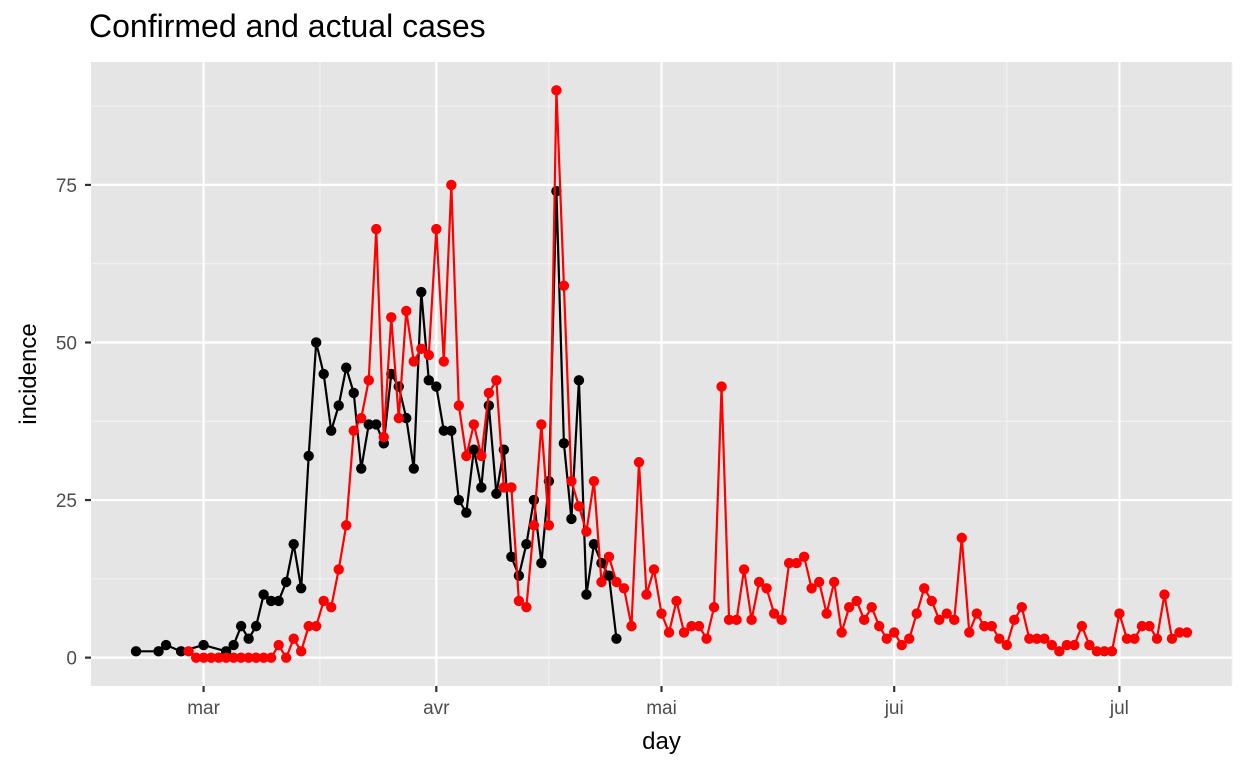 This screenshot has width=1248, height=768. Describe the element at coordinates (66, 186) in the screenshot. I see `y-tick-label: 75` at that location.